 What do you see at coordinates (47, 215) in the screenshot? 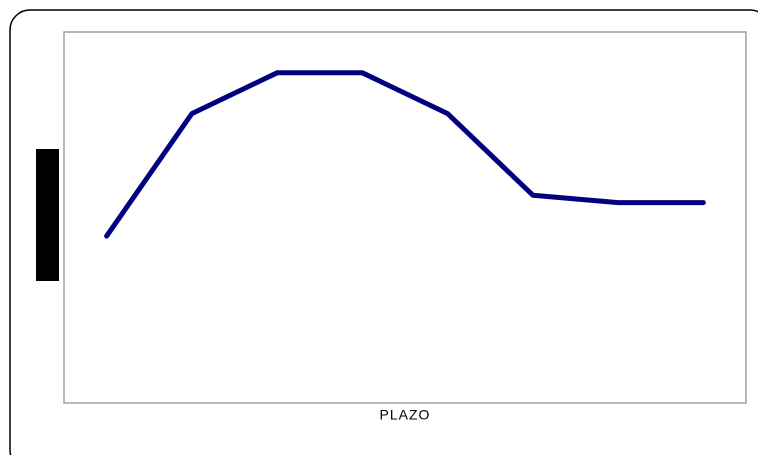
I see `y-axis-block` at bounding box center [47, 215].